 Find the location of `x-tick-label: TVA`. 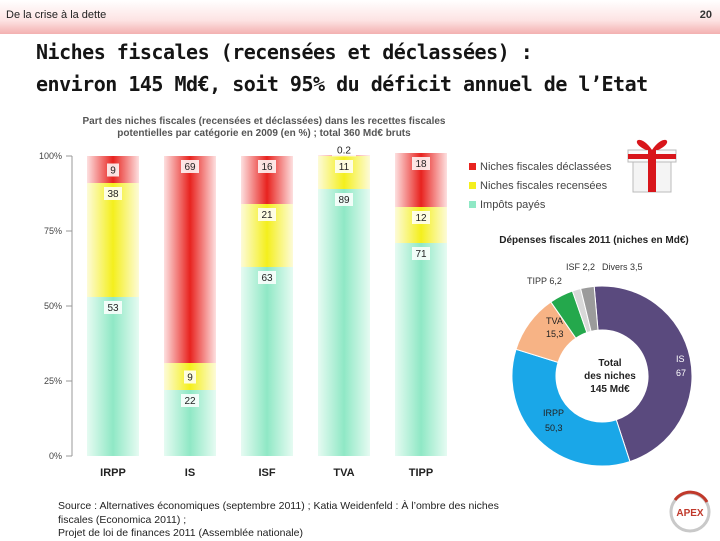

x-tick-label: TVA is located at coordinates (343, 473).